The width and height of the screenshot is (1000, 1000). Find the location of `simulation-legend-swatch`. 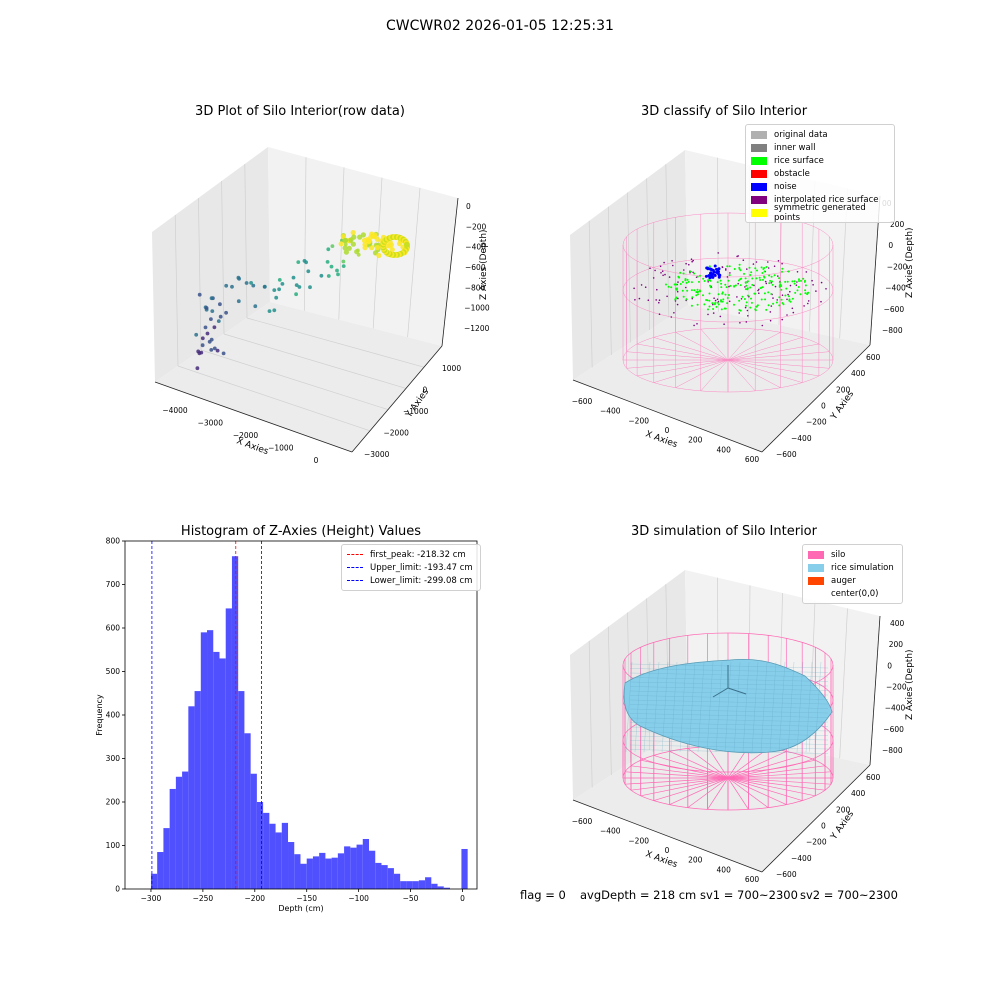

simulation-legend-swatch is located at coordinates (816, 580).